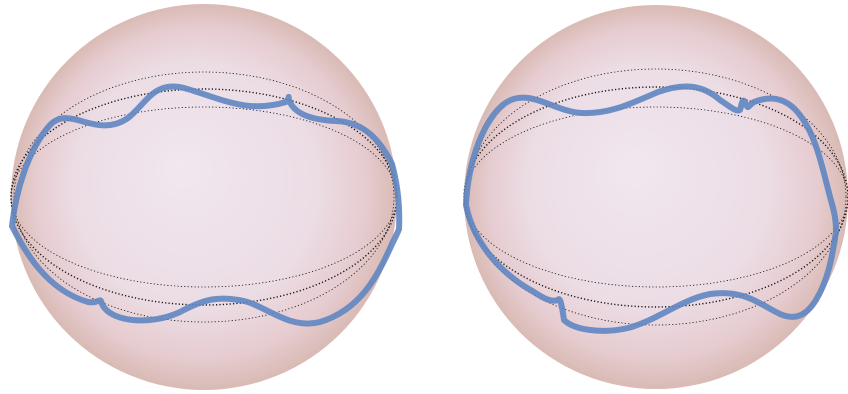 Image resolution: width=848 pixels, height=394 pixels. Describe the element at coordinates (205, 275) in the screenshot. I see `left-lower-curve` at that location.